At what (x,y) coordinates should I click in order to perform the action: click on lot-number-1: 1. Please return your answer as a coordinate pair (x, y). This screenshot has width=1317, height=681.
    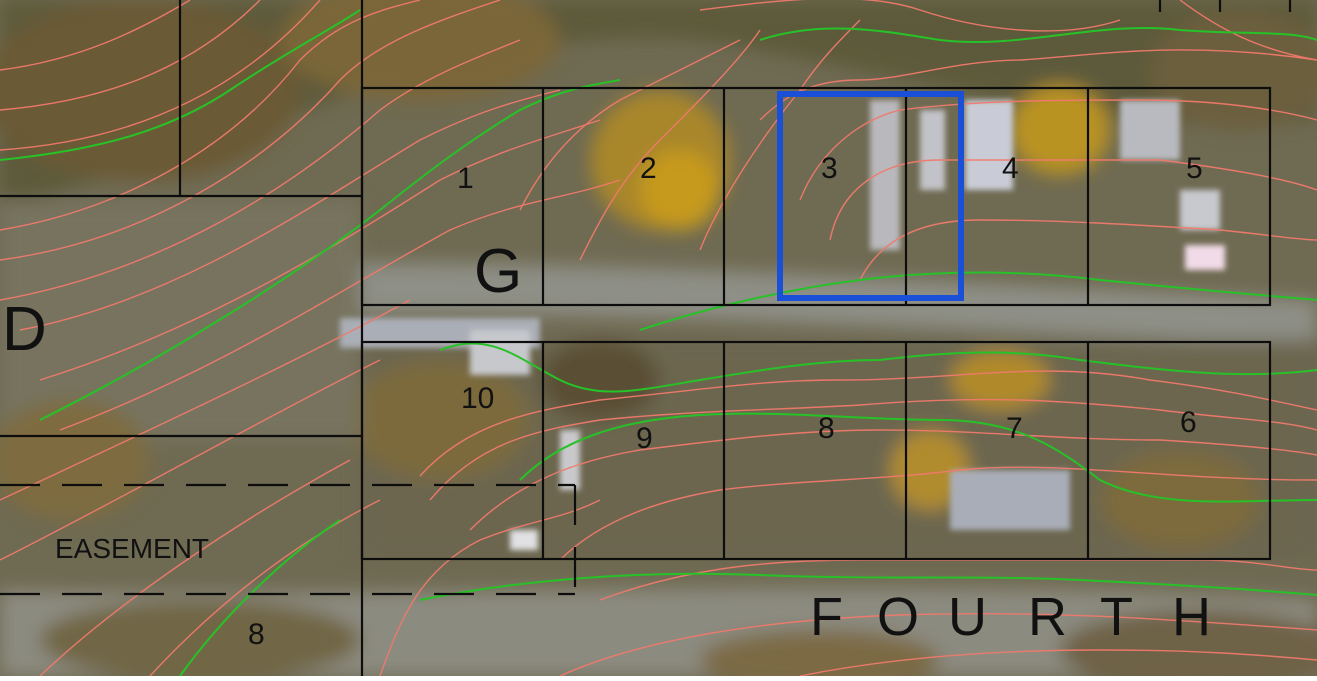
    Looking at the image, I should click on (465, 178).